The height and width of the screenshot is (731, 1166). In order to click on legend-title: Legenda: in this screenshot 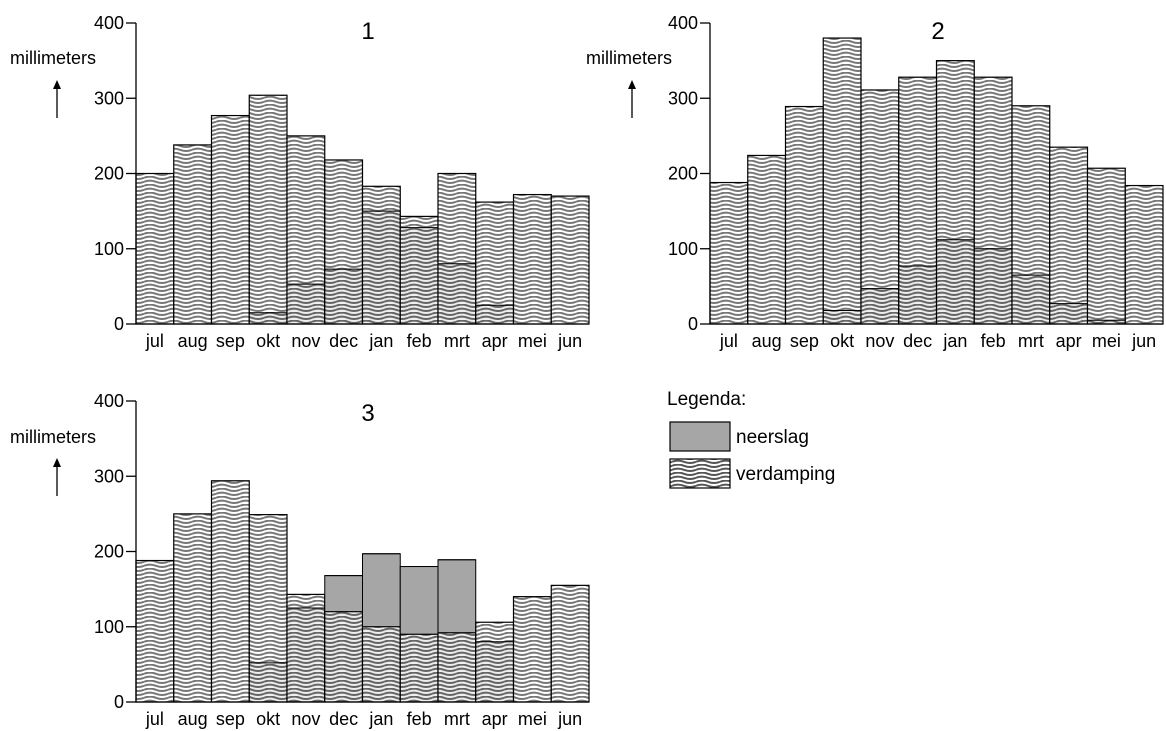, I will do `click(706, 399)`.